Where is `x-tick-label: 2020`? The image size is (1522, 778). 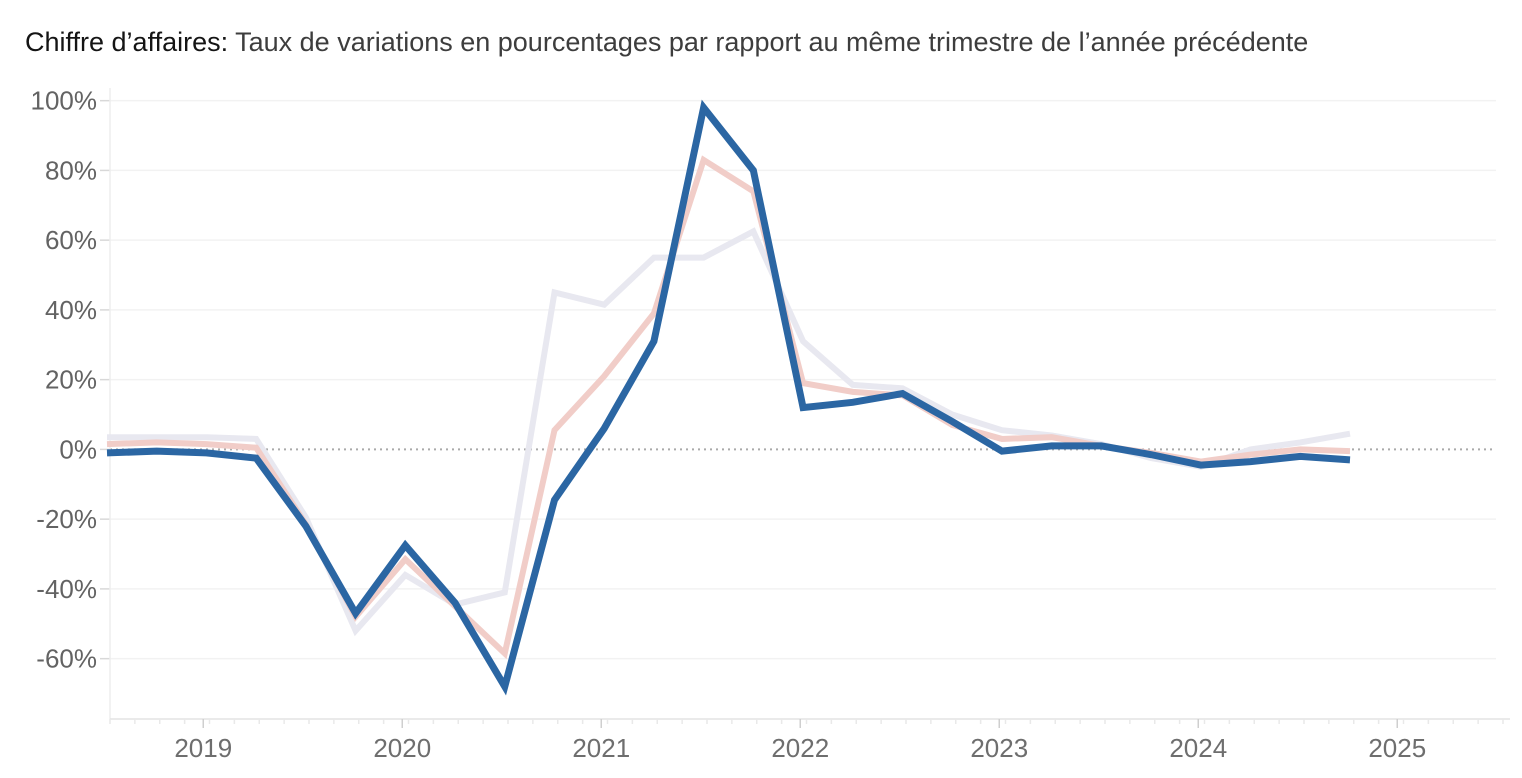 x-tick-label: 2020 is located at coordinates (402, 748).